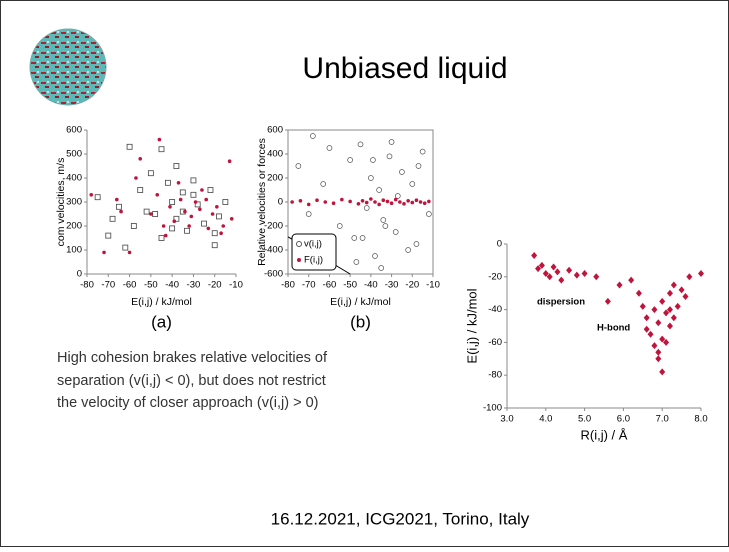 This screenshot has height=552, width=729. I want to click on legend-box, so click(314, 252).